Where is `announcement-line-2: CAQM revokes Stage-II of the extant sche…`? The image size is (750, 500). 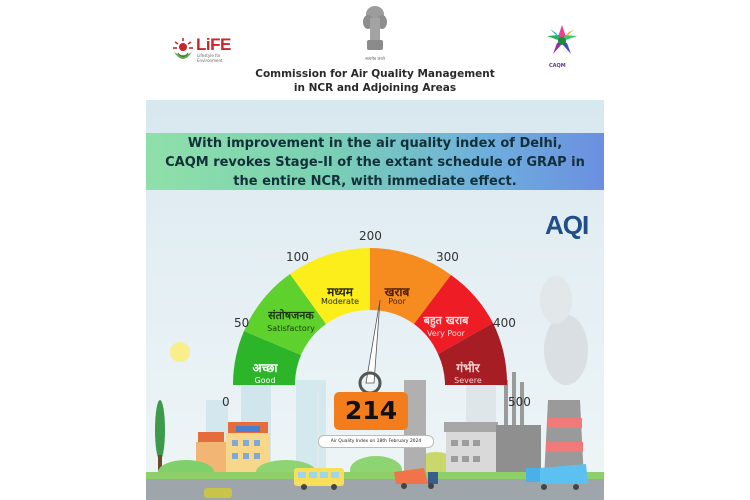 announcement-line-2: CAQM revokes Stage-II of the extant sche… is located at coordinates (375, 162).